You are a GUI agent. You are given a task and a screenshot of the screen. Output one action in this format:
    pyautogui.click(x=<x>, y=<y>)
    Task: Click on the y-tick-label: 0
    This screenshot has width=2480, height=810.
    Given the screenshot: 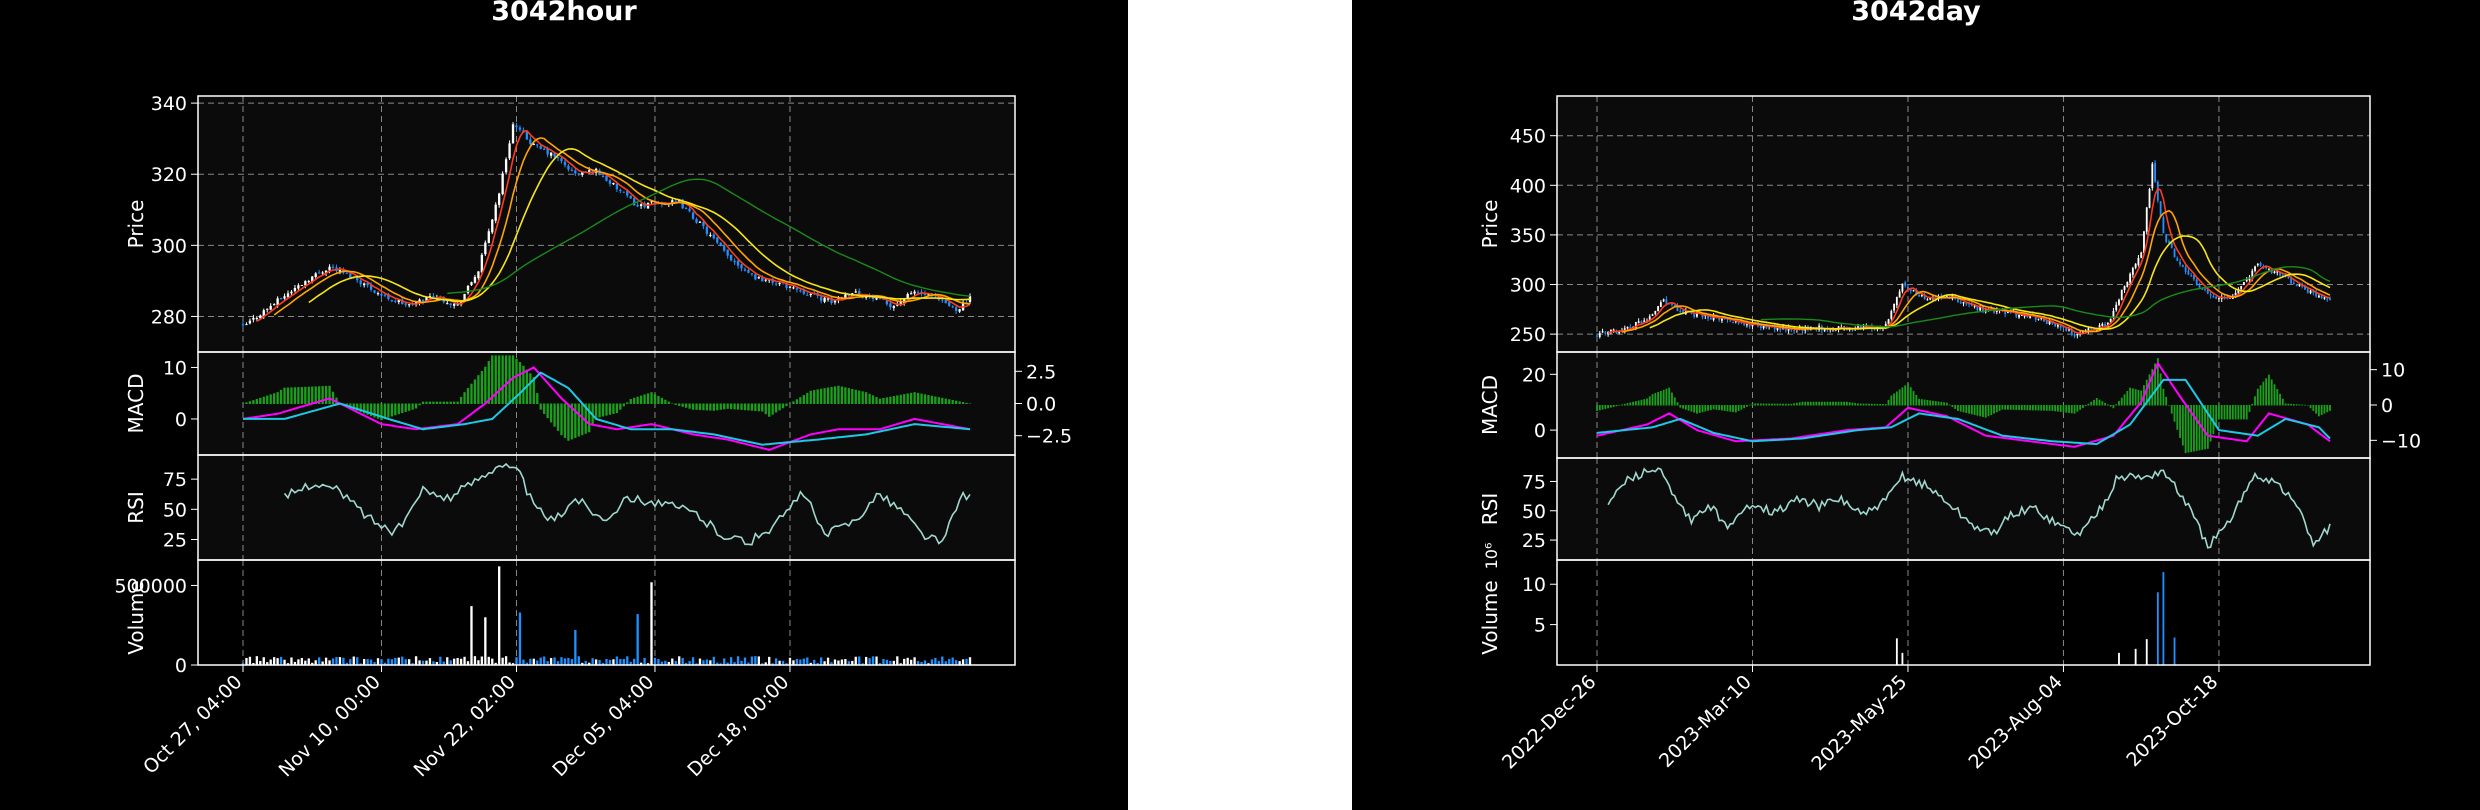 What is the action you would take?
    pyautogui.click(x=1540, y=431)
    